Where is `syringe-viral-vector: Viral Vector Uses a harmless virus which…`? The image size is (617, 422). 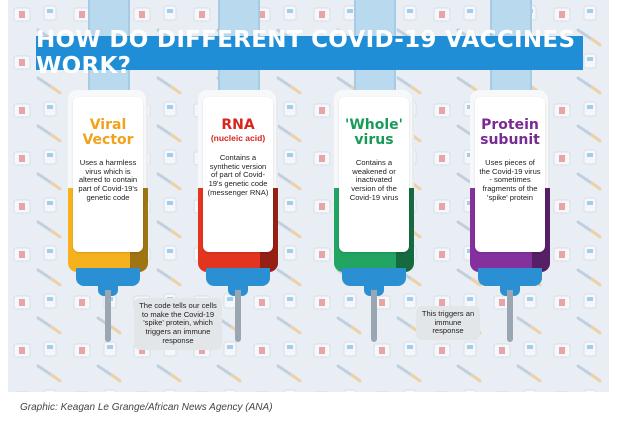 syringe-viral-vector: Viral Vector Uses a harmless virus which… is located at coordinates (113, 171).